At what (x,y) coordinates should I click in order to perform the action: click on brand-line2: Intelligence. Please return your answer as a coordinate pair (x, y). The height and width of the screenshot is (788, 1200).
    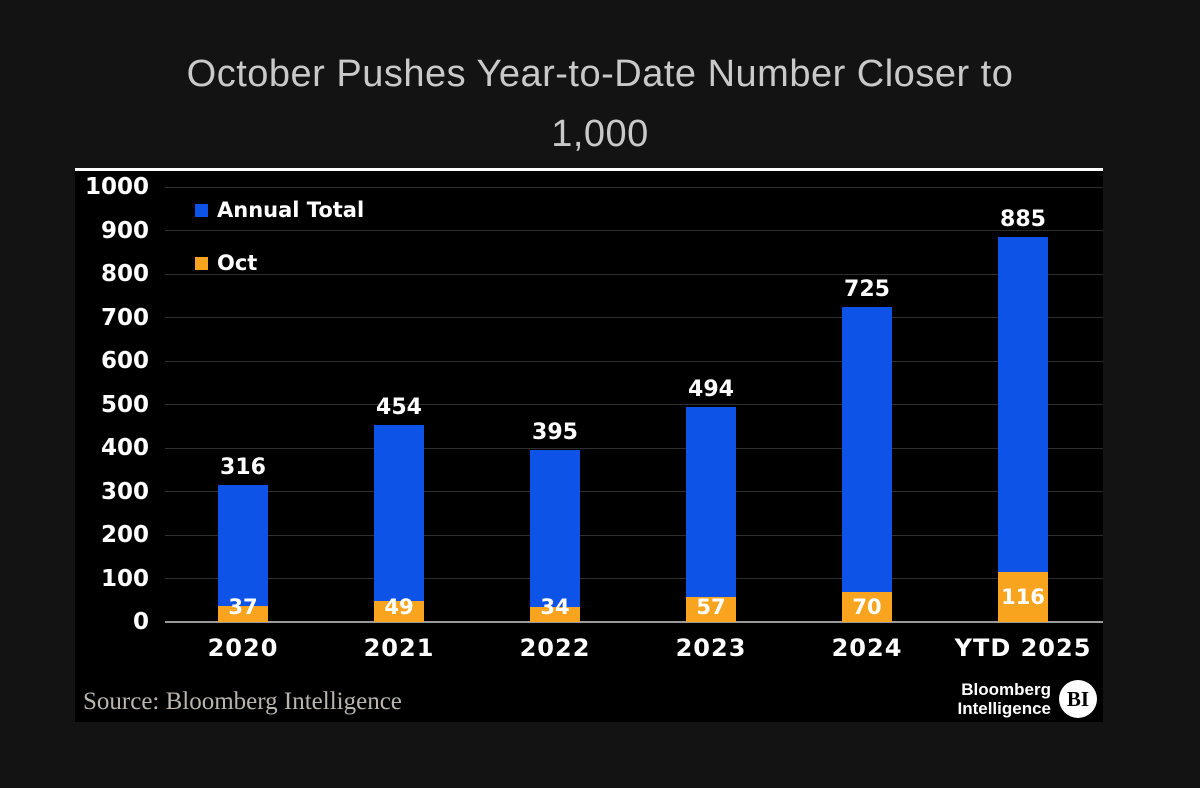
    Looking at the image, I should click on (1004, 708).